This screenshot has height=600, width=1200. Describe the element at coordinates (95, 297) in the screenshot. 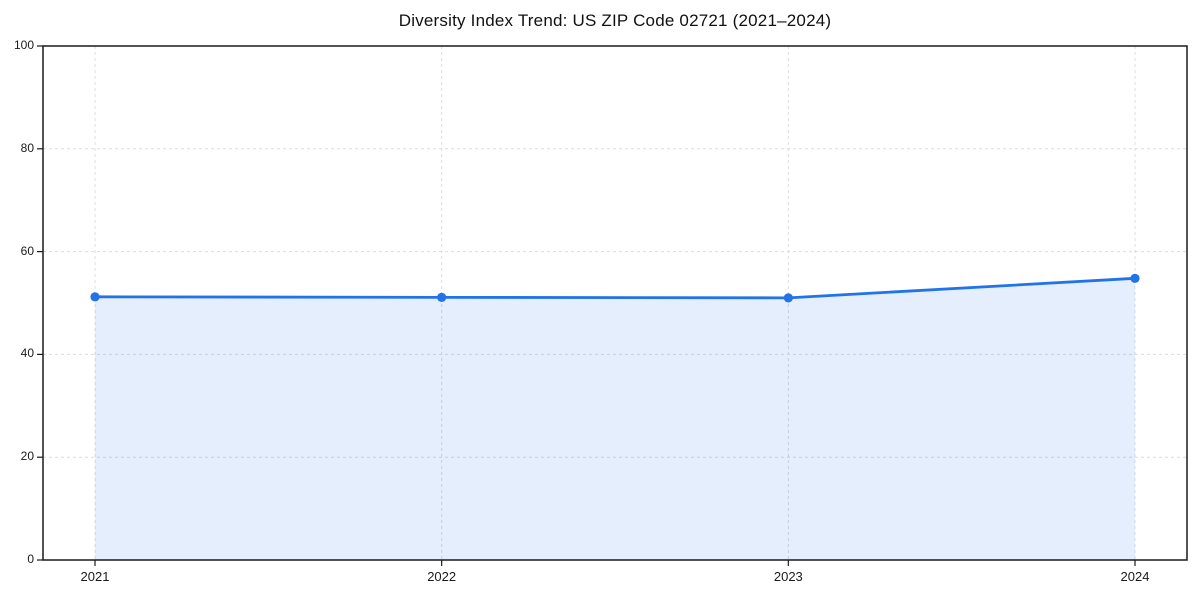

I see `data-point-2021` at that location.